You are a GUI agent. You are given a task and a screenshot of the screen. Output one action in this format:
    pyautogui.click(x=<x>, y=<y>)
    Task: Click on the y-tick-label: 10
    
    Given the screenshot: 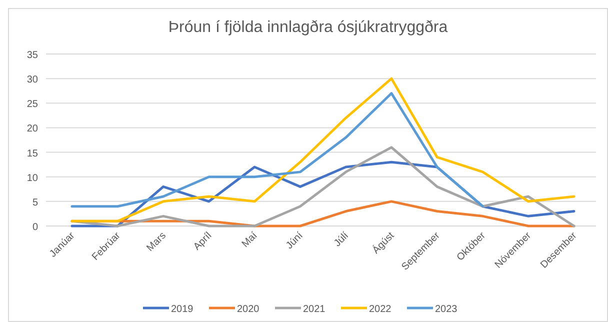 What is the action you would take?
    pyautogui.click(x=32, y=178)
    